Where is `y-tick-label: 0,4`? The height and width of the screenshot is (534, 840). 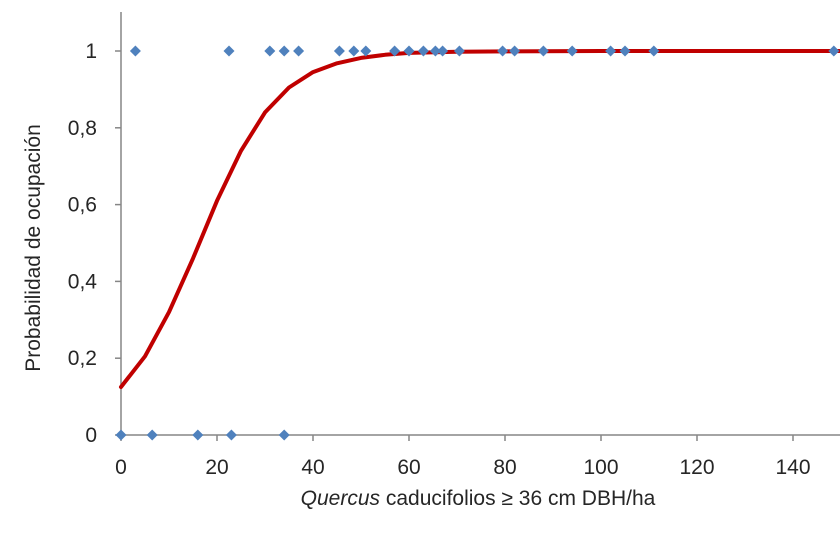
y-tick-label: 0,4 is located at coordinates (83, 281).